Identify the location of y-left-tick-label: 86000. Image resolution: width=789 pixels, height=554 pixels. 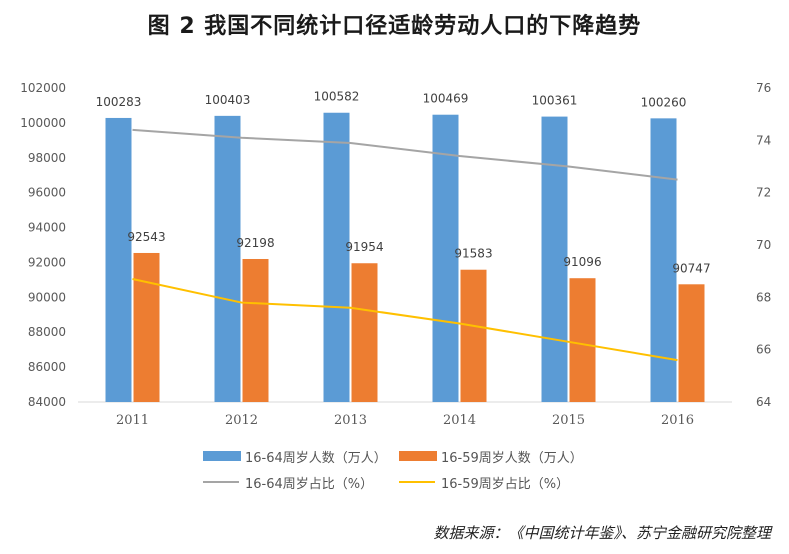
(47, 367).